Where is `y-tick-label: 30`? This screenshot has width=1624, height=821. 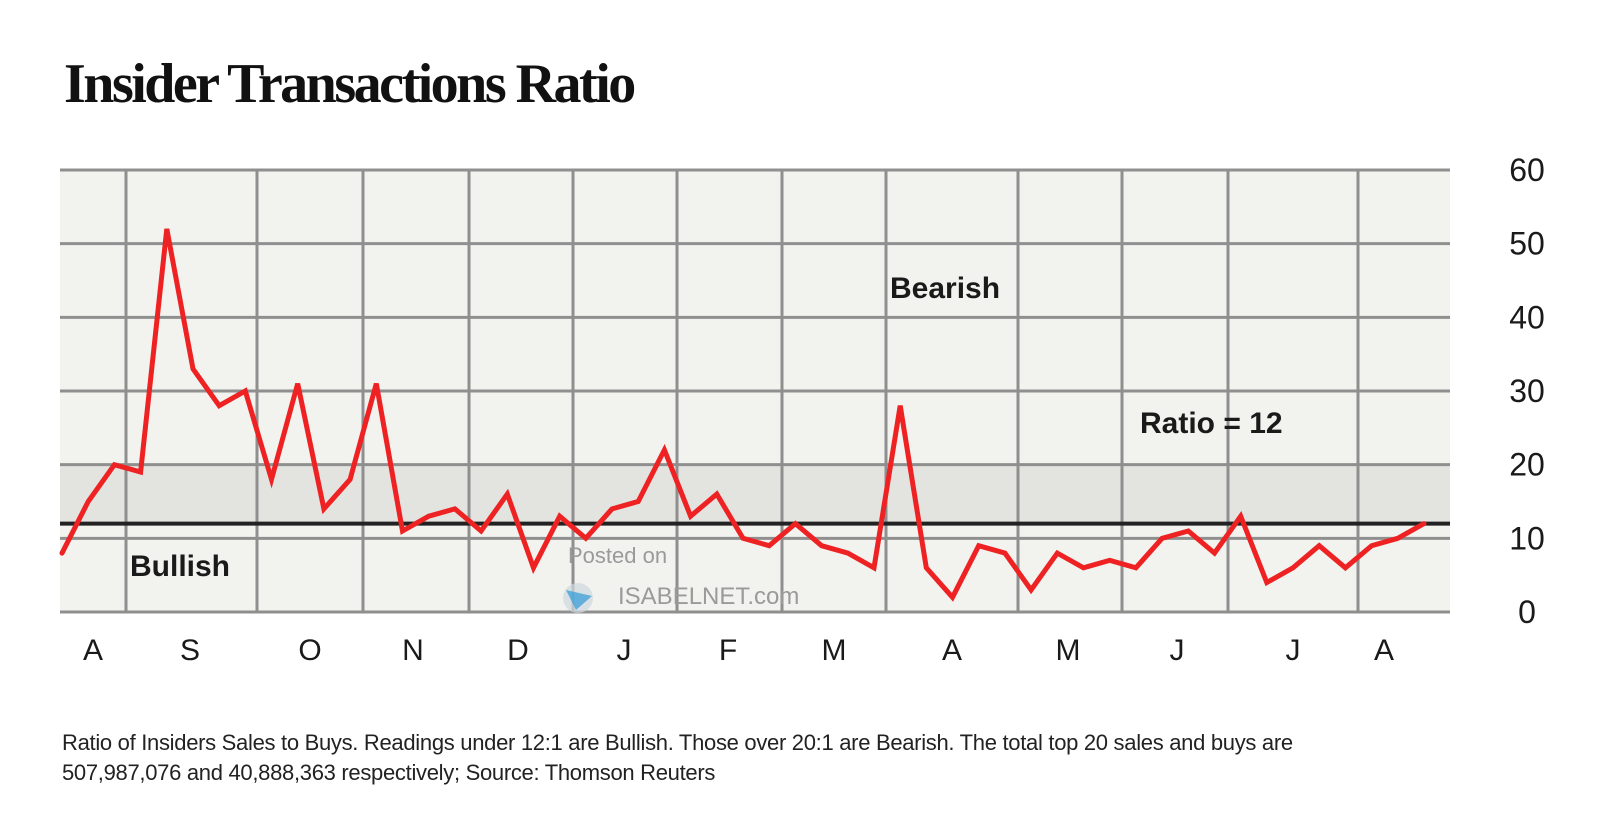
y-tick-label: 30 is located at coordinates (1527, 391).